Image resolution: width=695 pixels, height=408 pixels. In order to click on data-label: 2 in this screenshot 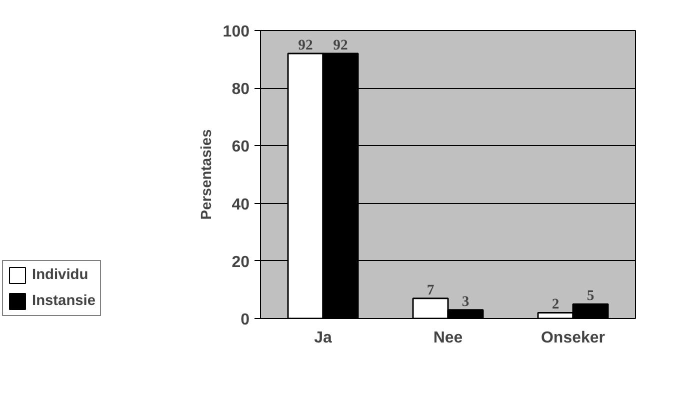, I will do `click(556, 304)`.